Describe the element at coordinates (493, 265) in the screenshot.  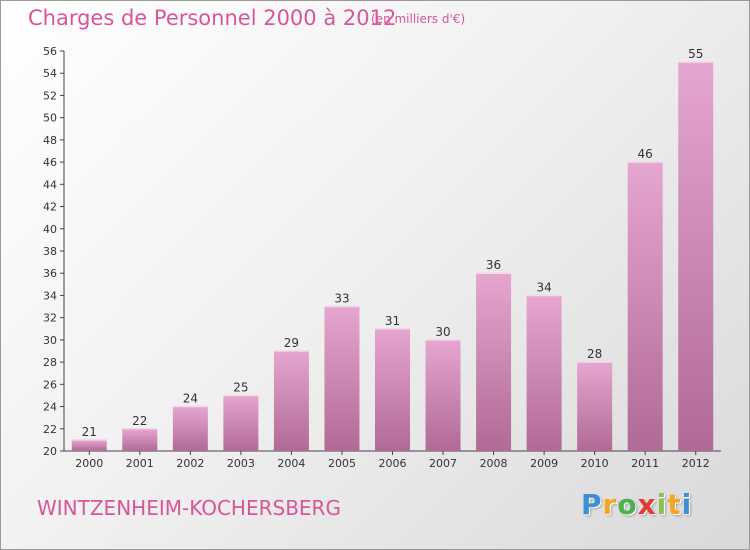
I see `bar-value-label: 36` at that location.